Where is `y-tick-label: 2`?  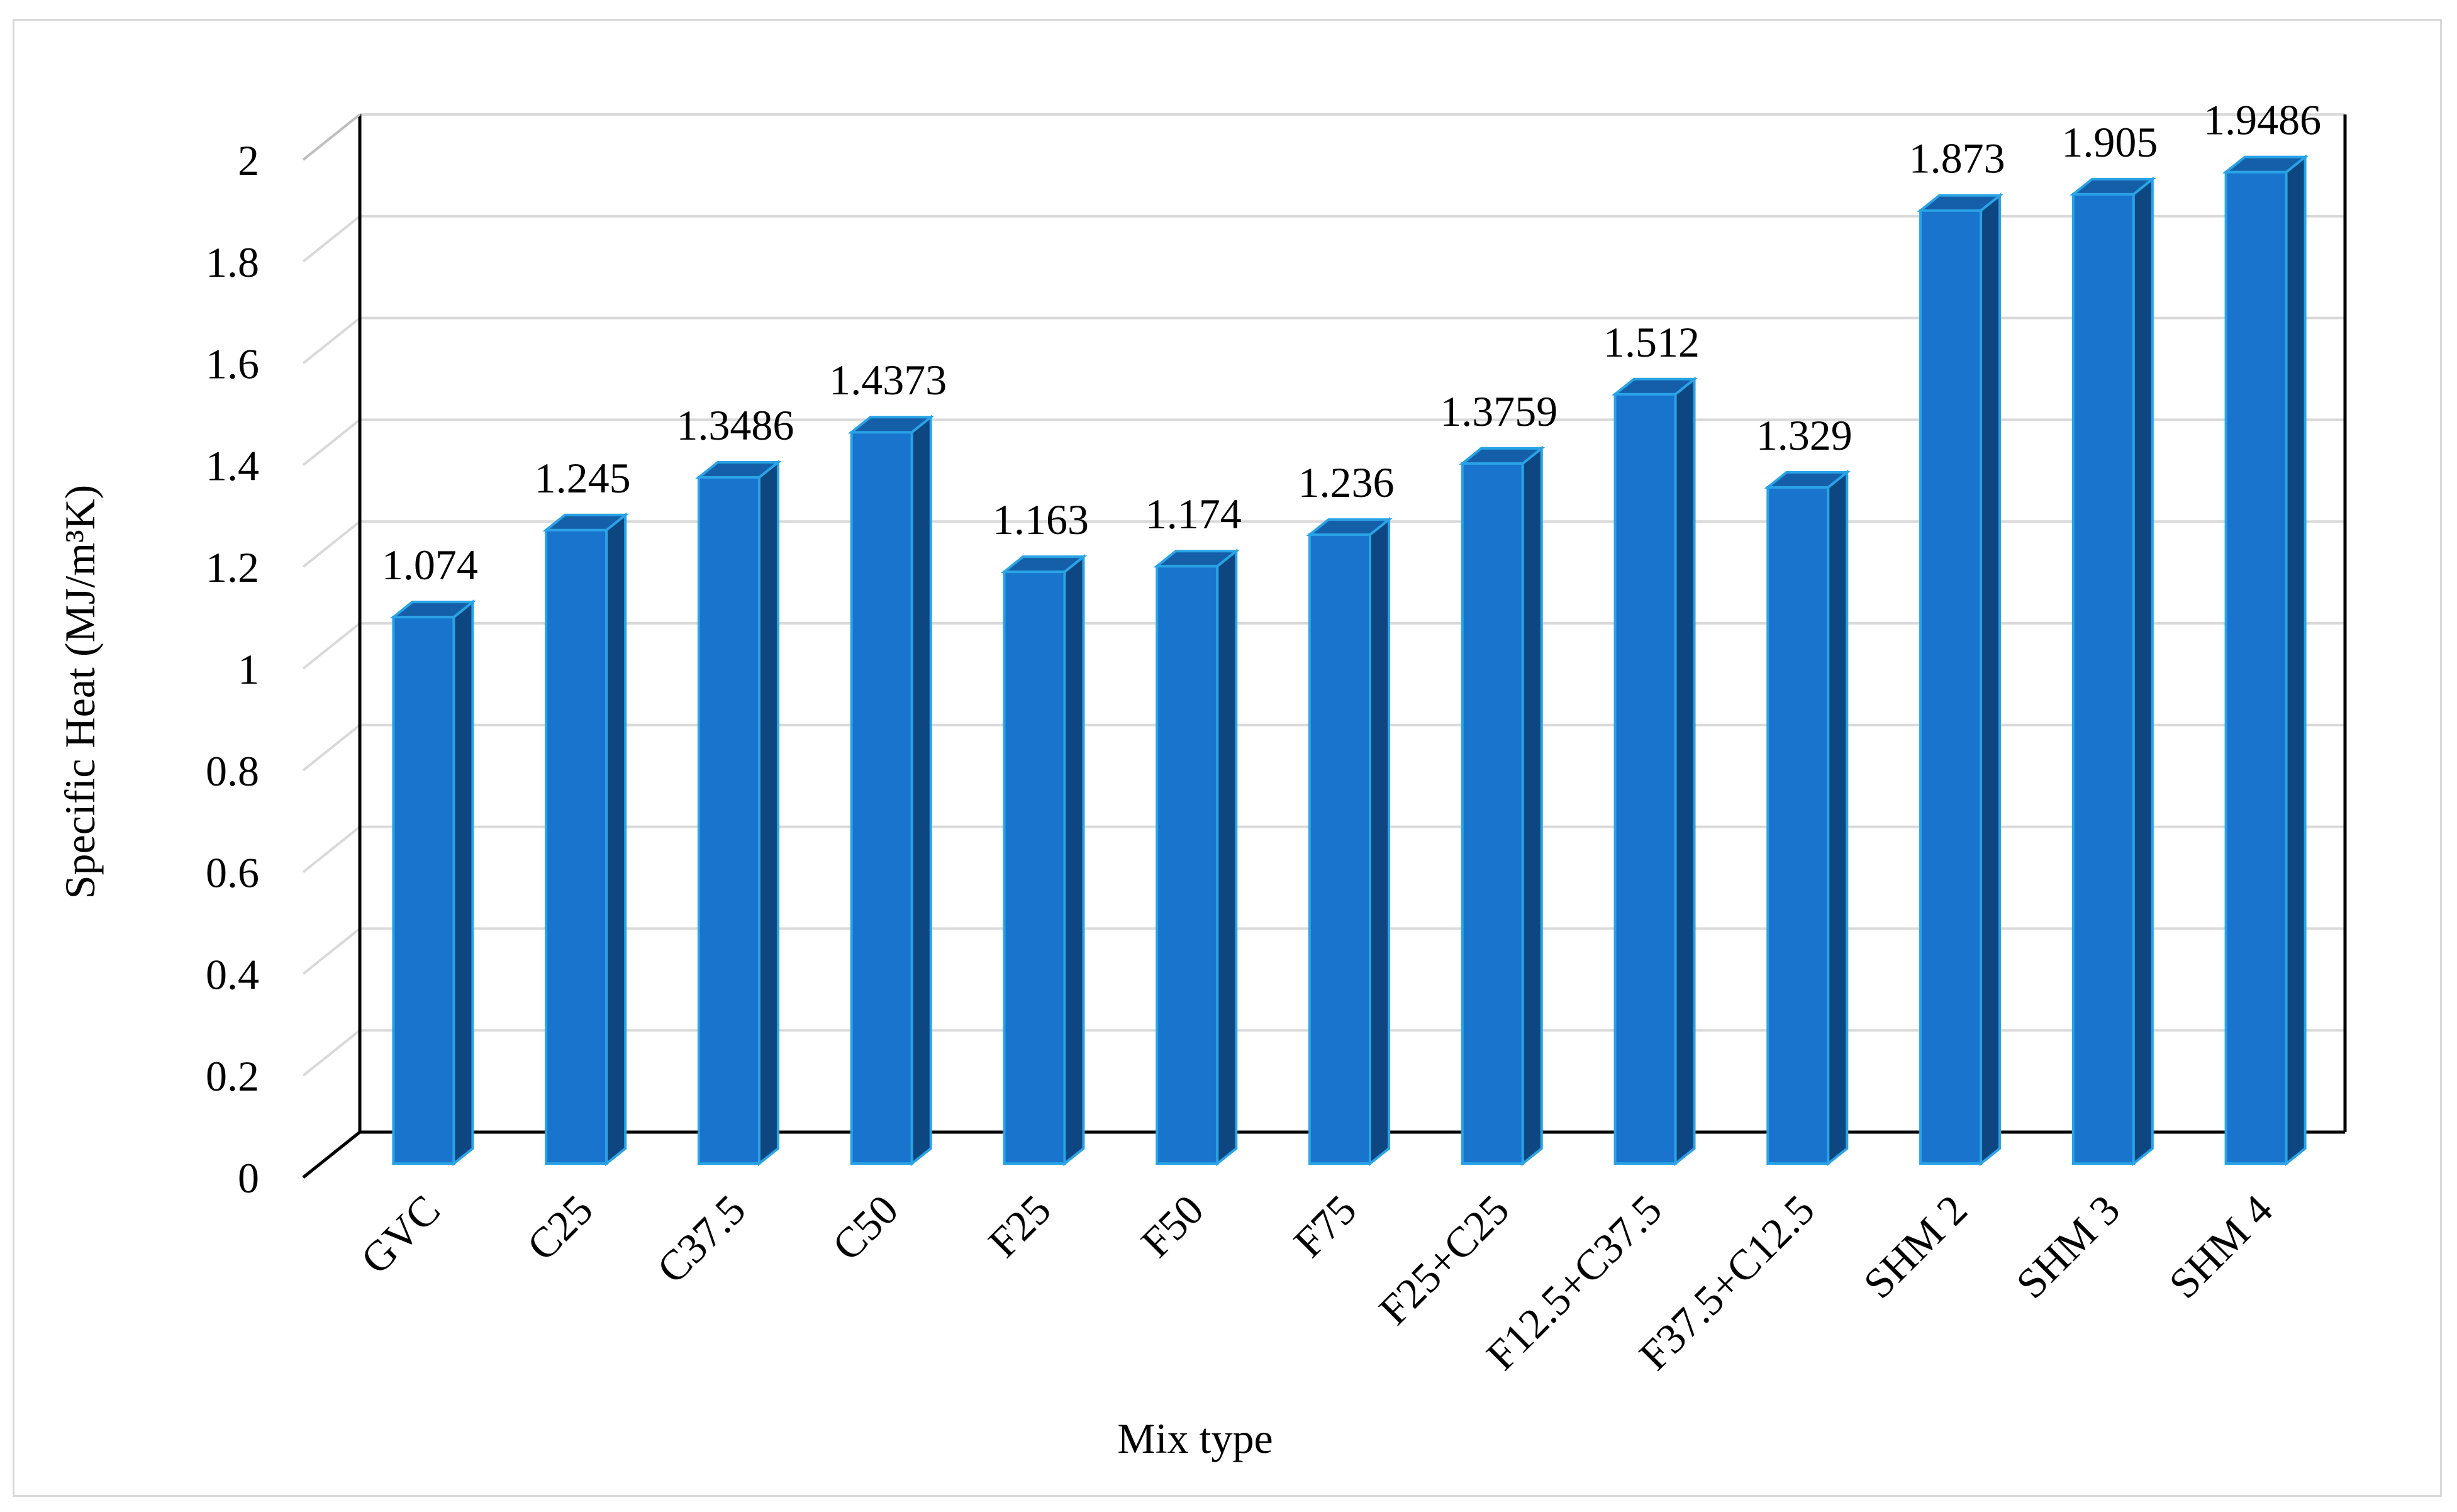
y-tick-label: 2 is located at coordinates (248, 160).